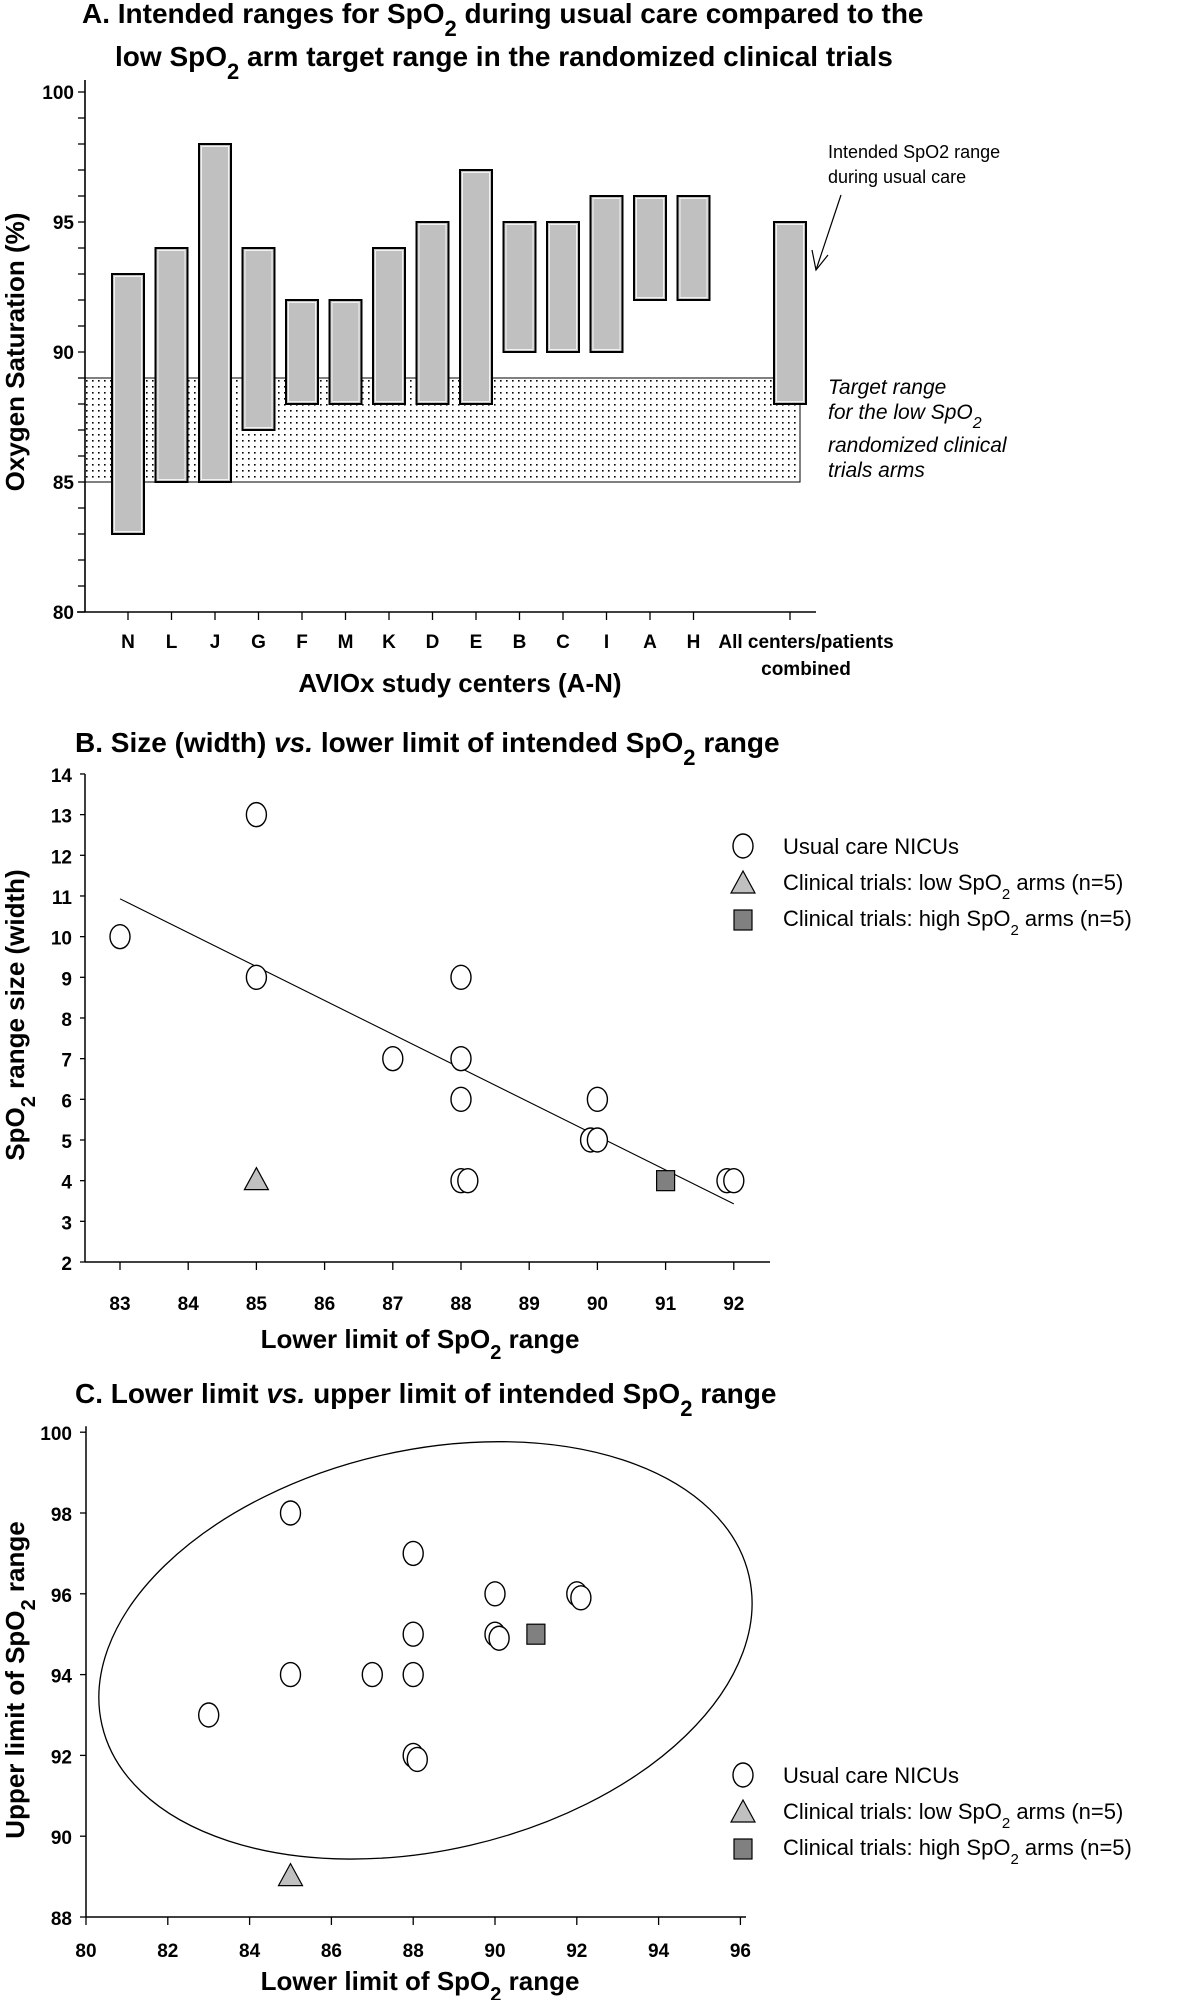 The height and width of the screenshot is (2000, 1194). What do you see at coordinates (258, 642) in the screenshot?
I see `x-tick-label: G` at bounding box center [258, 642].